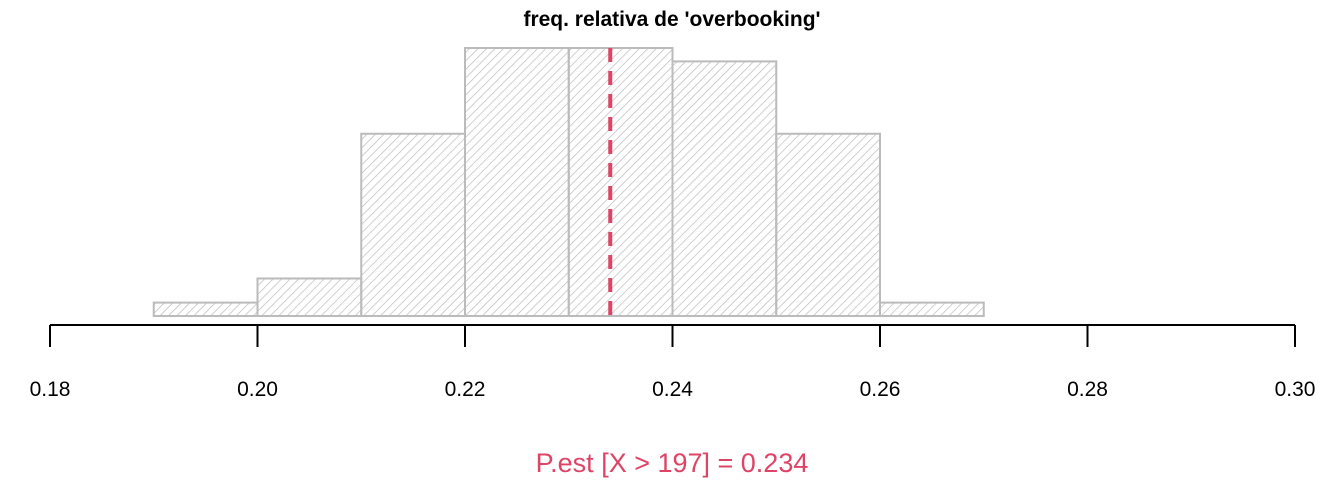  Describe the element at coordinates (1295, 389) in the screenshot. I see `x-tick-label-6: 0.30` at that location.